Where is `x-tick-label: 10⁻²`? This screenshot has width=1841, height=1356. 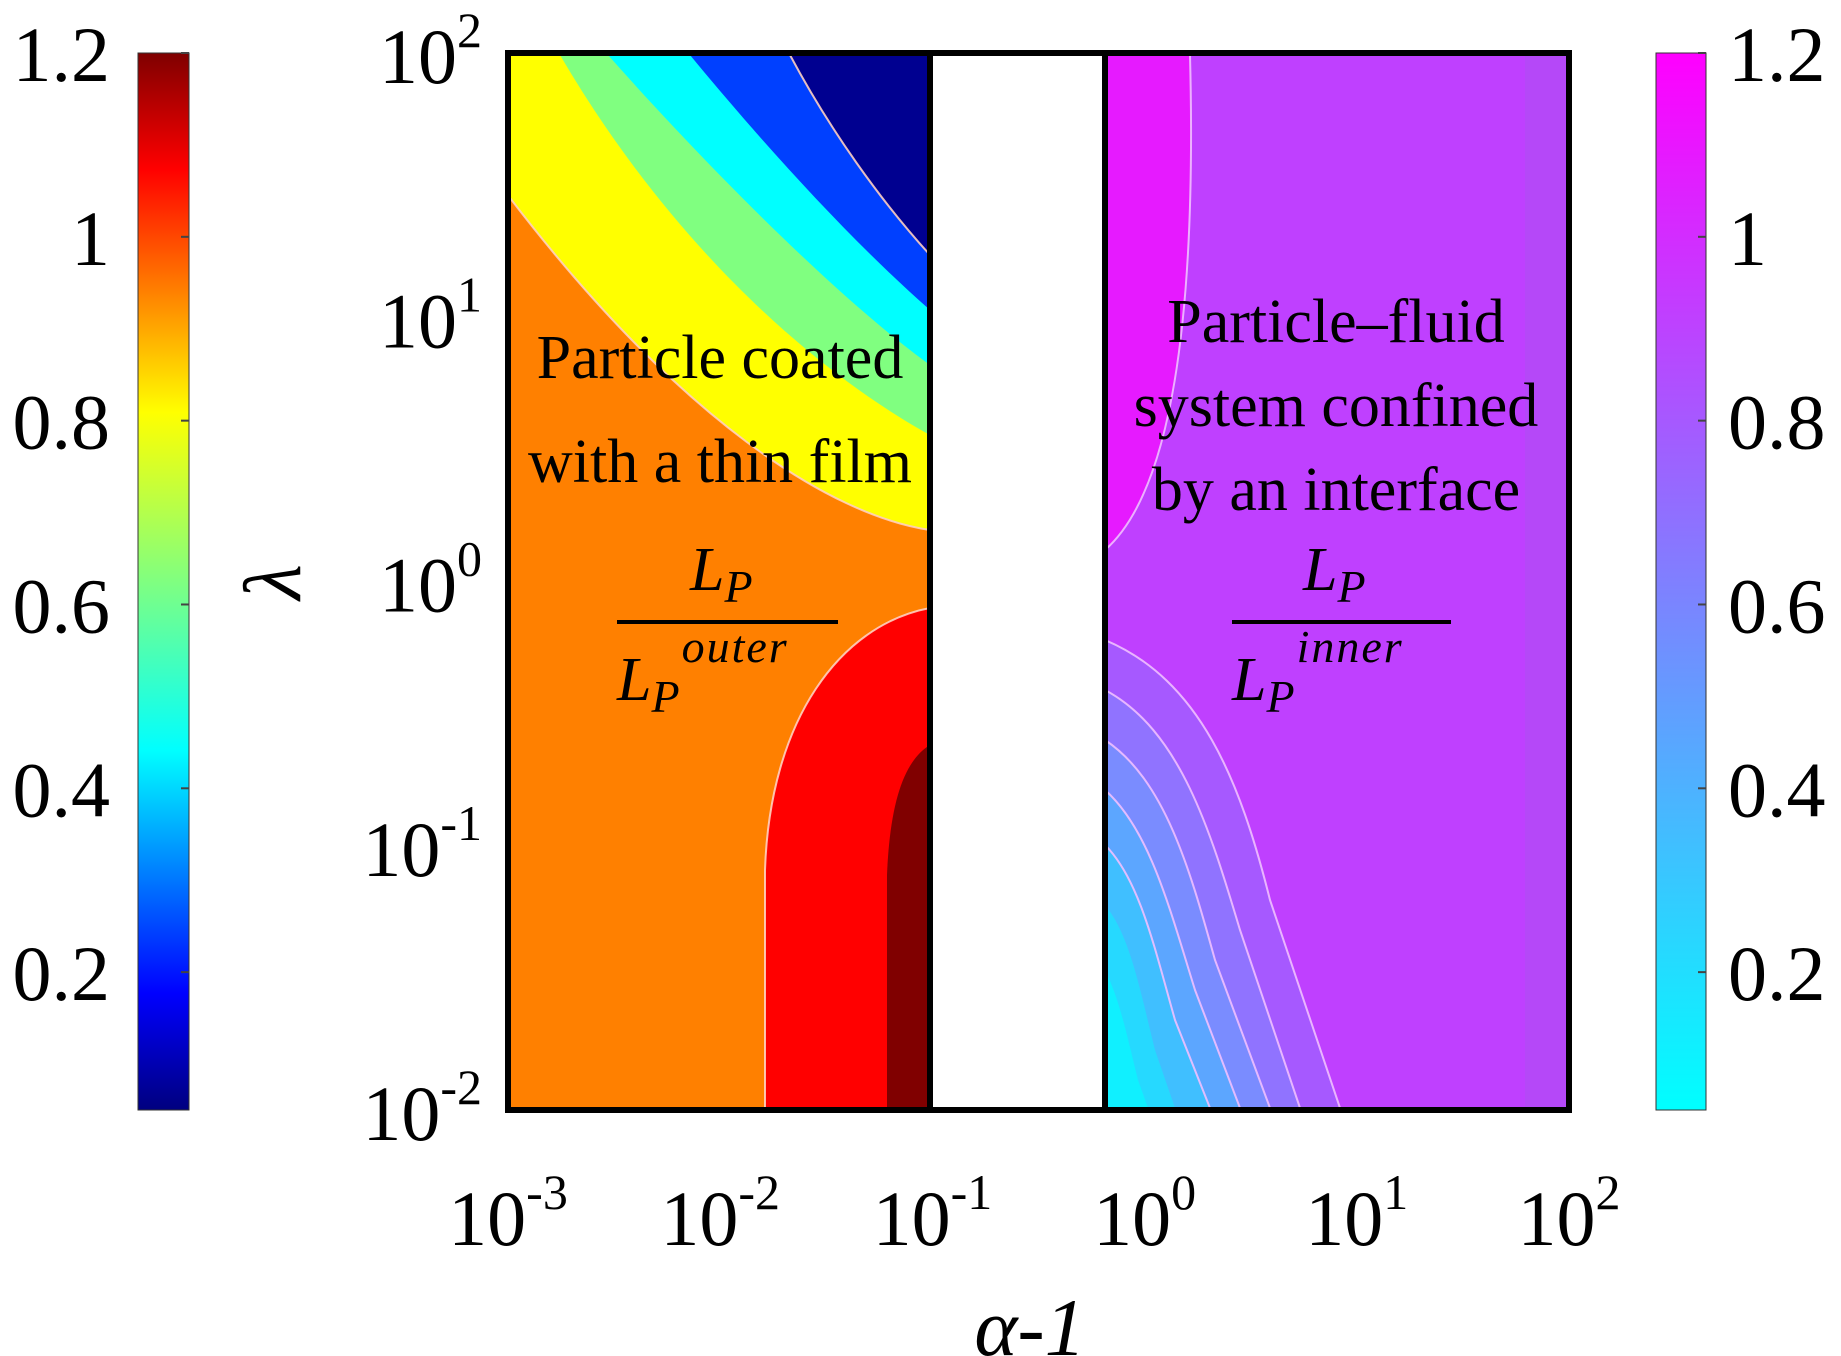 x-tick-label: 10⁻² is located at coordinates (720, 1213).